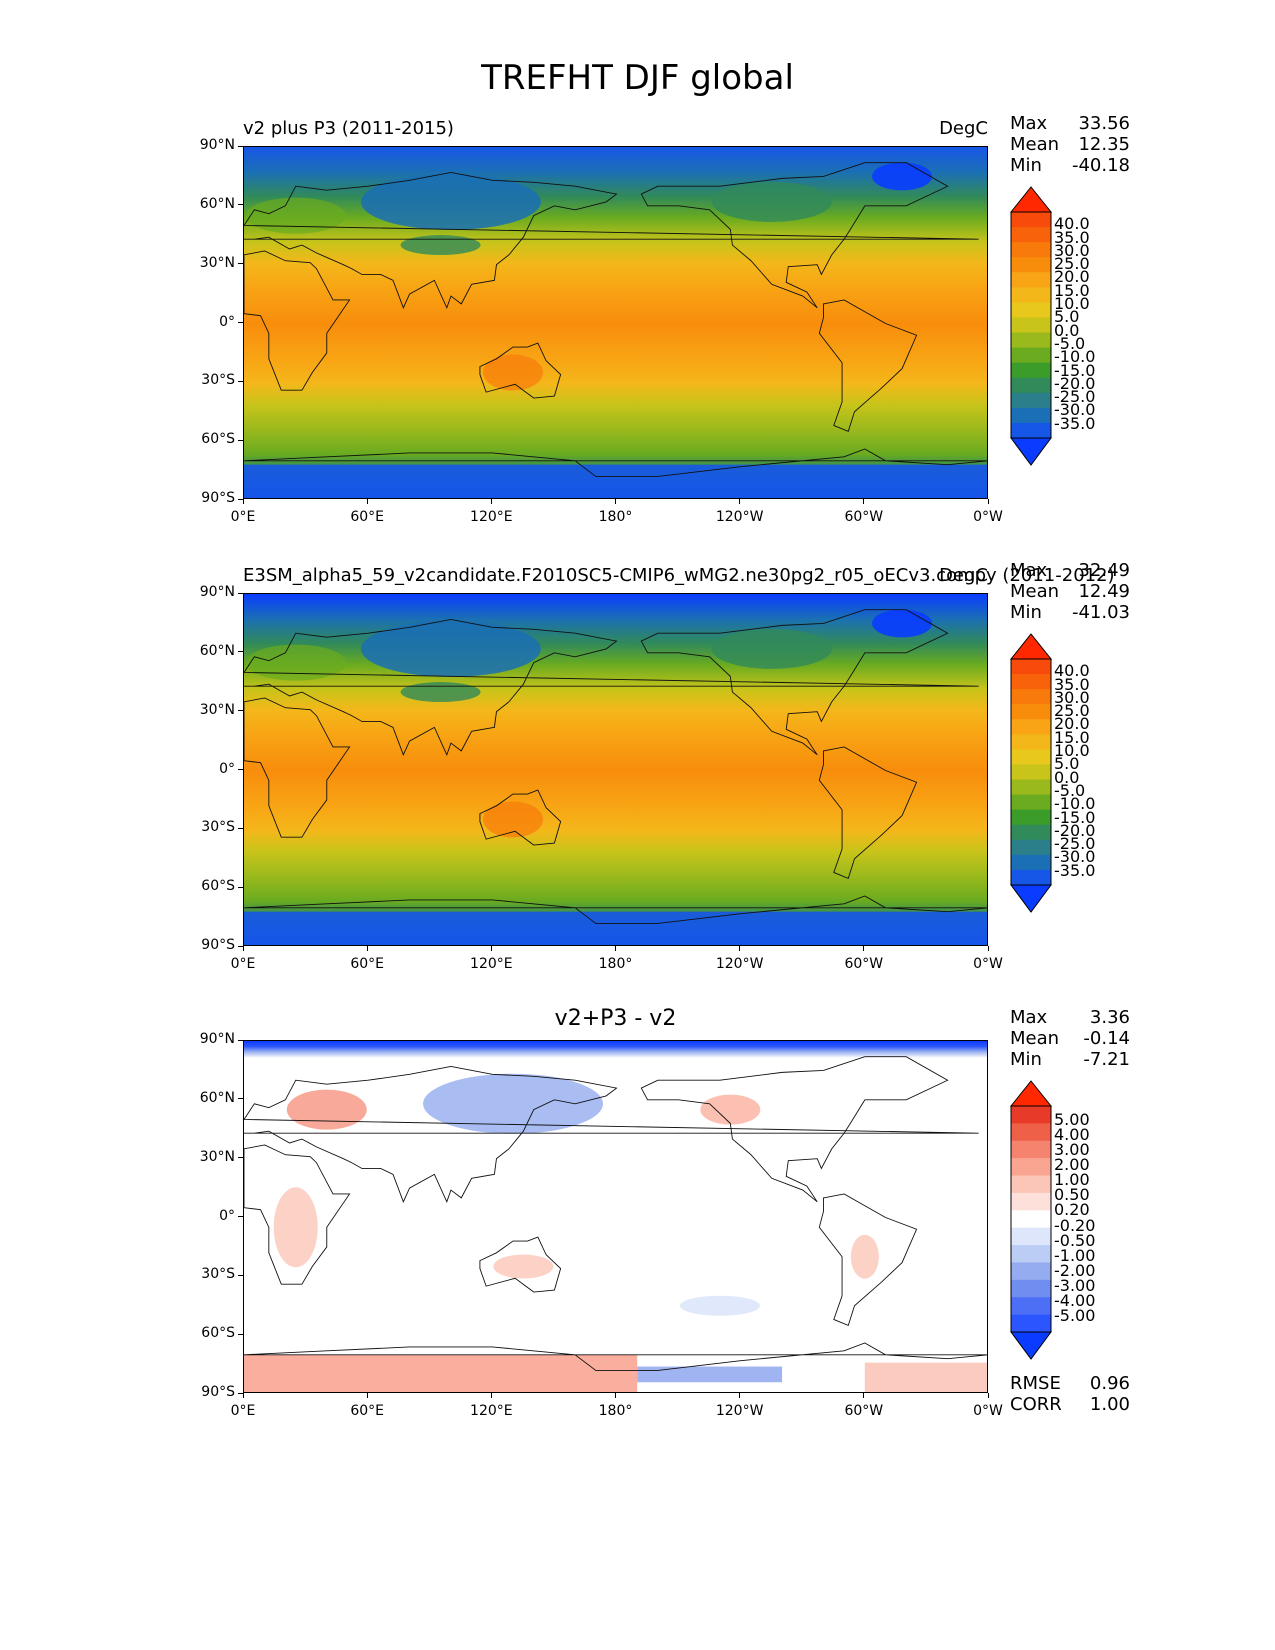 The width and height of the screenshot is (1275, 1650). What do you see at coordinates (1072, 697) in the screenshot?
I see `colorbar-tick-label: 30.0` at bounding box center [1072, 697].